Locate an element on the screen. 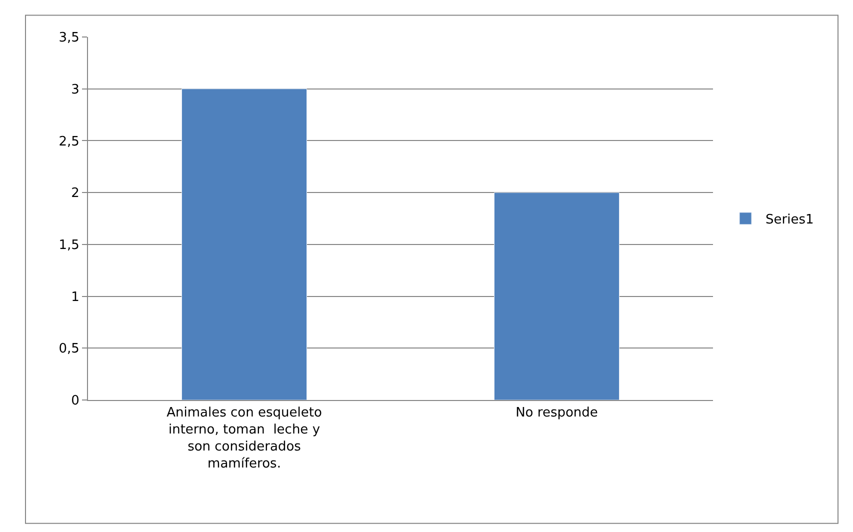 Image resolution: width=853 pixels, height=532 pixels. y-tick-label: 1,5 is located at coordinates (69, 245).